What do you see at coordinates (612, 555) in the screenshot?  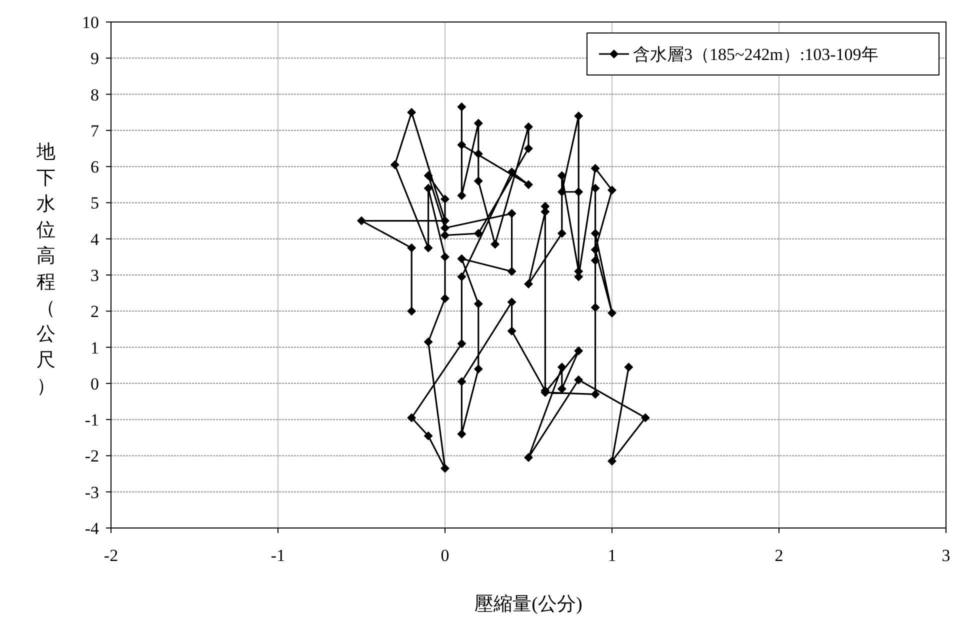 I see `x-tick-label: 1` at bounding box center [612, 555].